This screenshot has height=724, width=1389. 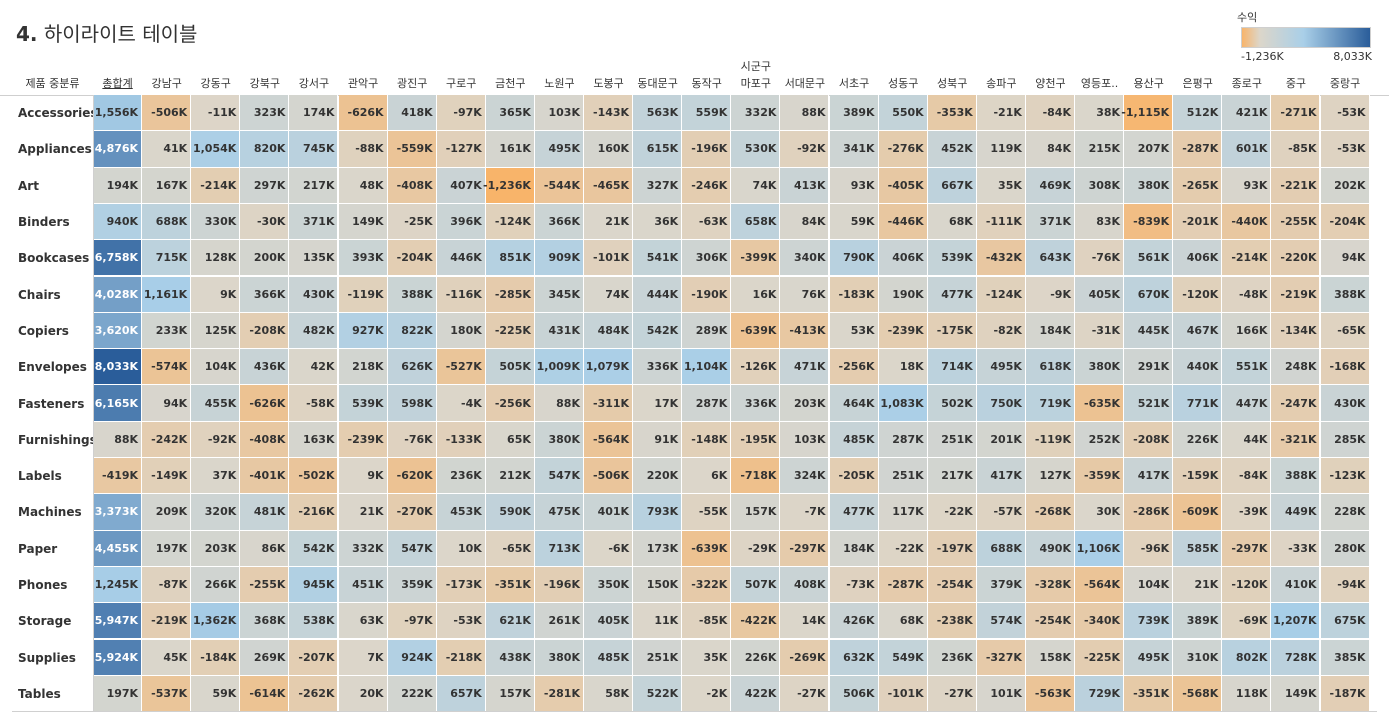 What do you see at coordinates (903, 439) in the screenshot?
I see `table-cell: 287K` at bounding box center [903, 439].